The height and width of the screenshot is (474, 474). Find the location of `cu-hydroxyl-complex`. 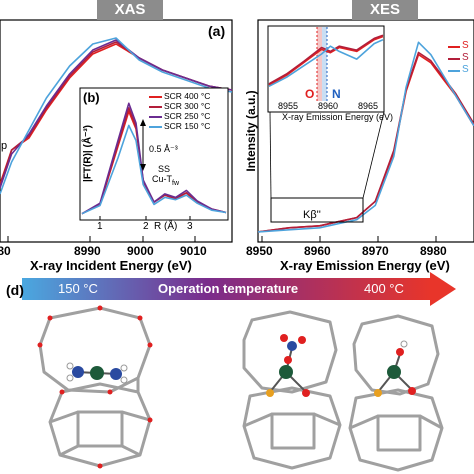

cu-hydroxyl-complex is located at coordinates (395, 368).